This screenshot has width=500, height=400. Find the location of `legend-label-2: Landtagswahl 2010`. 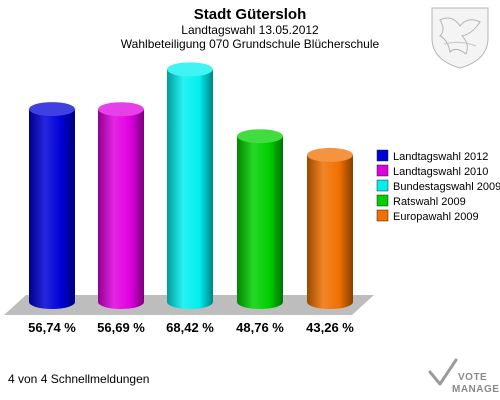

legend-label-2: Landtagswahl 2010 is located at coordinates (440, 172).